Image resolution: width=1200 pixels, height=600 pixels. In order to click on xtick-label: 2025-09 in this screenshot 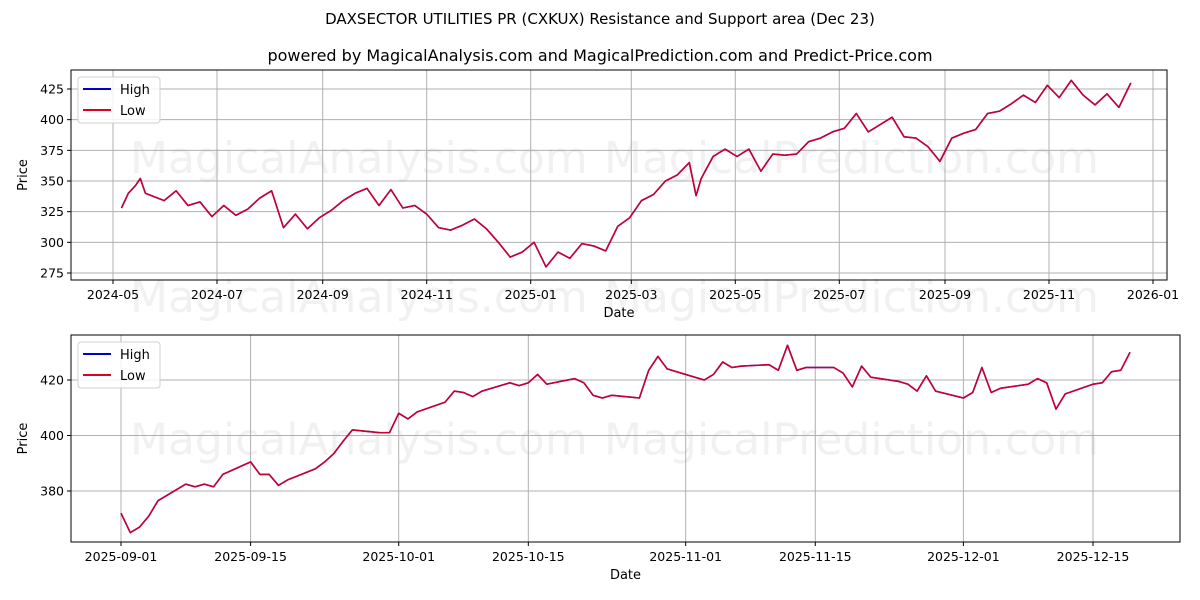, I will do `click(945, 294)`.